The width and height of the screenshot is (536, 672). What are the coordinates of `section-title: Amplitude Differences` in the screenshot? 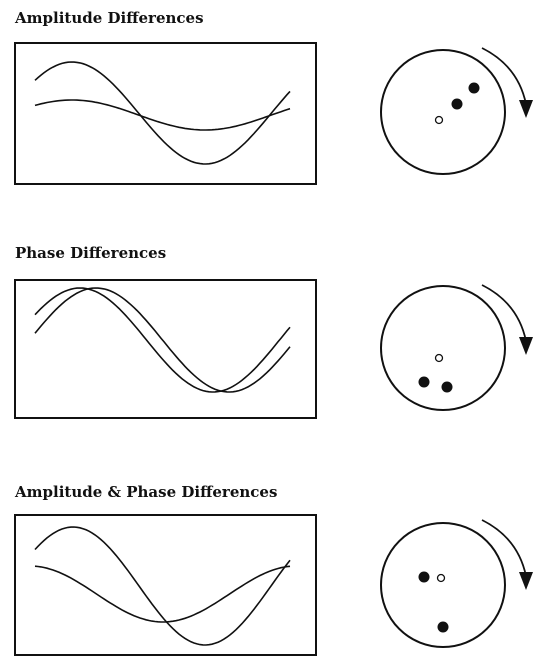 It's located at (109, 18).